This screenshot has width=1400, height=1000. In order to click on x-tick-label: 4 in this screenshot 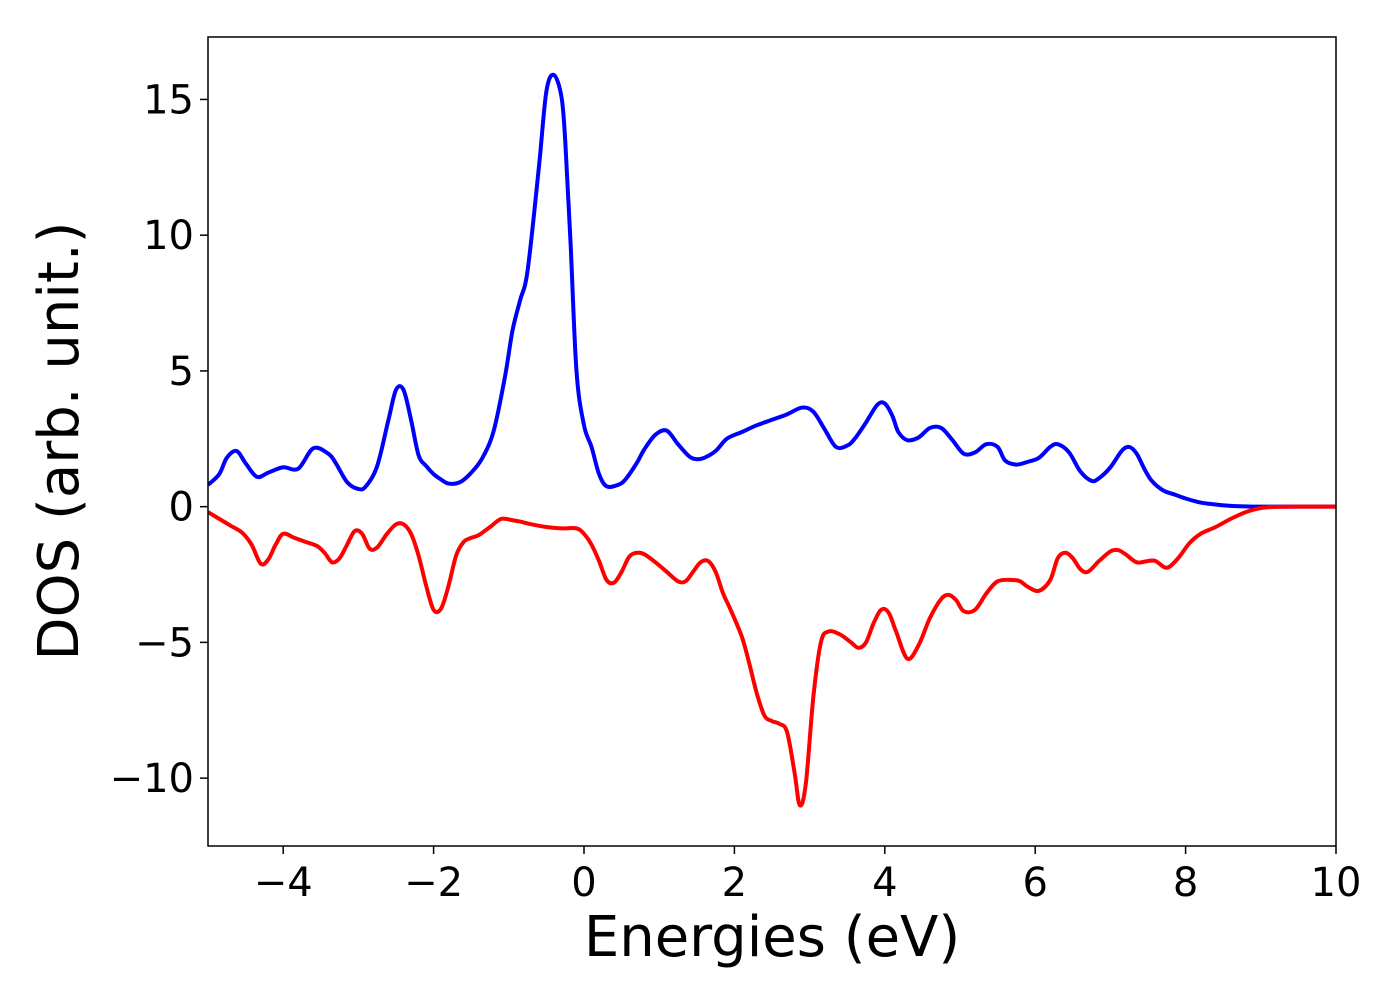, I will do `click(884, 883)`.